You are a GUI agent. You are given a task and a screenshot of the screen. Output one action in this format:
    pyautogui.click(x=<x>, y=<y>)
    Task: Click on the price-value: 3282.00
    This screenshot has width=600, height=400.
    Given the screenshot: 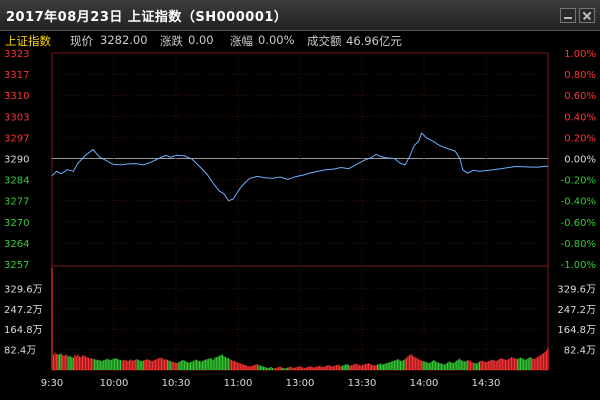 What is the action you would take?
    pyautogui.click(x=124, y=40)
    